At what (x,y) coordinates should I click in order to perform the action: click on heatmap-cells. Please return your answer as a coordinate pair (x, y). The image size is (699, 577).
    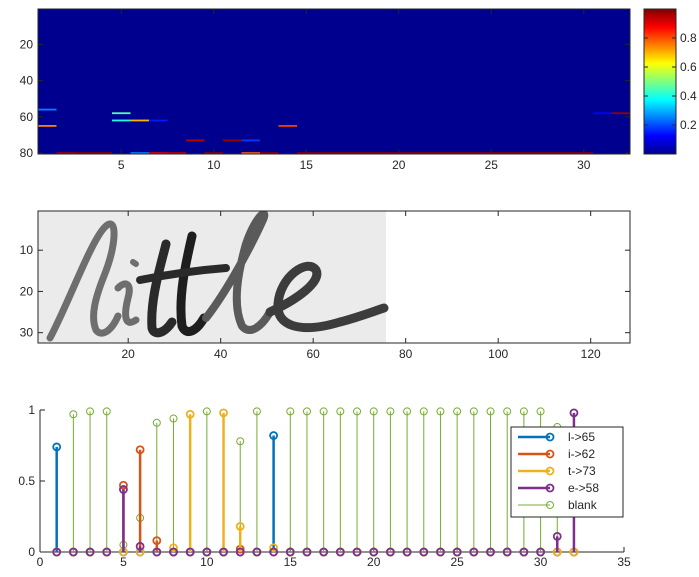
    Looking at the image, I should click on (334, 131).